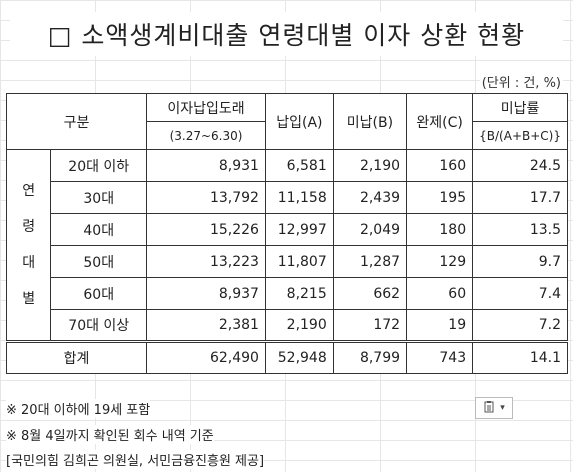  I want to click on rate-cell: 9.7, so click(520, 261).